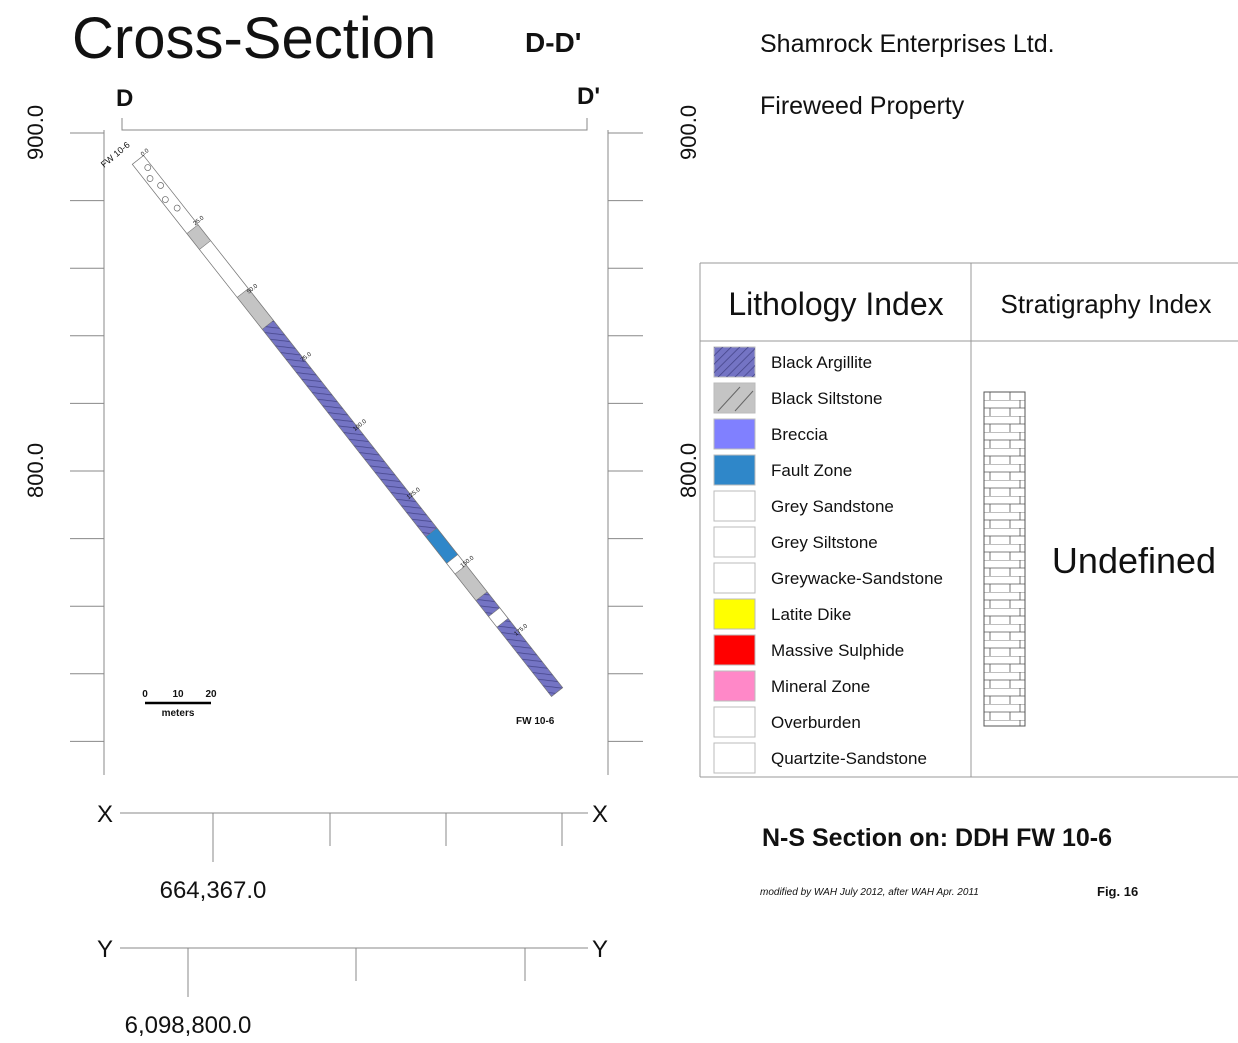 This screenshot has height=1043, width=1238. I want to click on section-line, so click(354, 124).